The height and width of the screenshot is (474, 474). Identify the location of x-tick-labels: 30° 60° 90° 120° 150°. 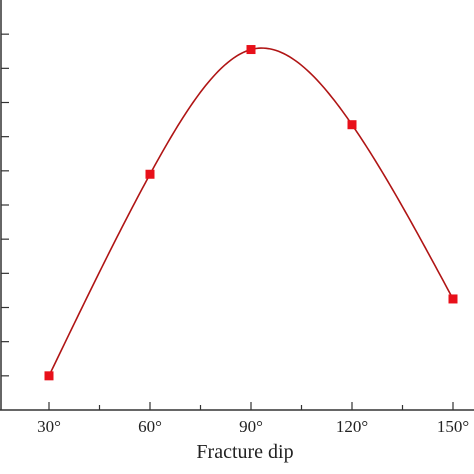
(253, 426).